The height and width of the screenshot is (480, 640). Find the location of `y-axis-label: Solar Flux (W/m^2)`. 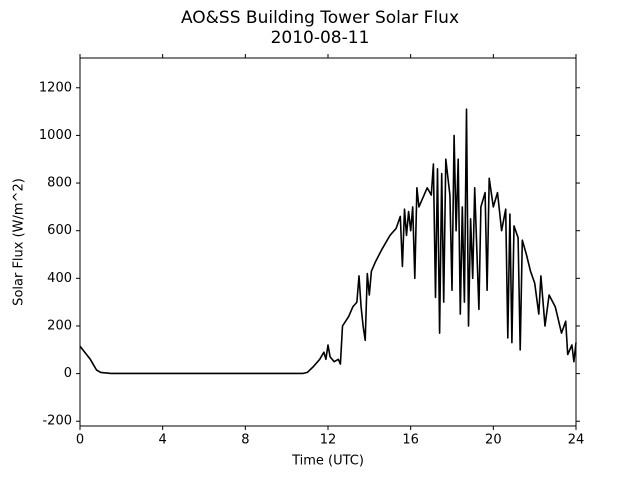

y-axis-label: Solar Flux (W/m^2) is located at coordinates (19, 242).